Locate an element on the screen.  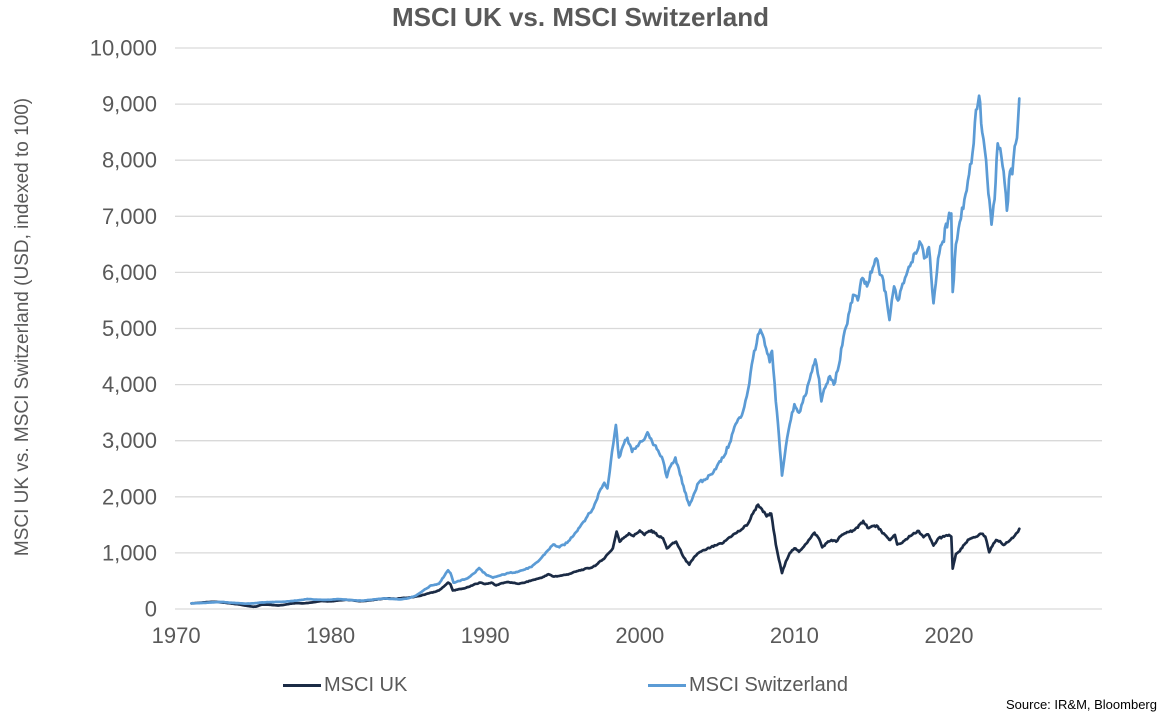
x-tick-label: 1990 is located at coordinates (485, 635).